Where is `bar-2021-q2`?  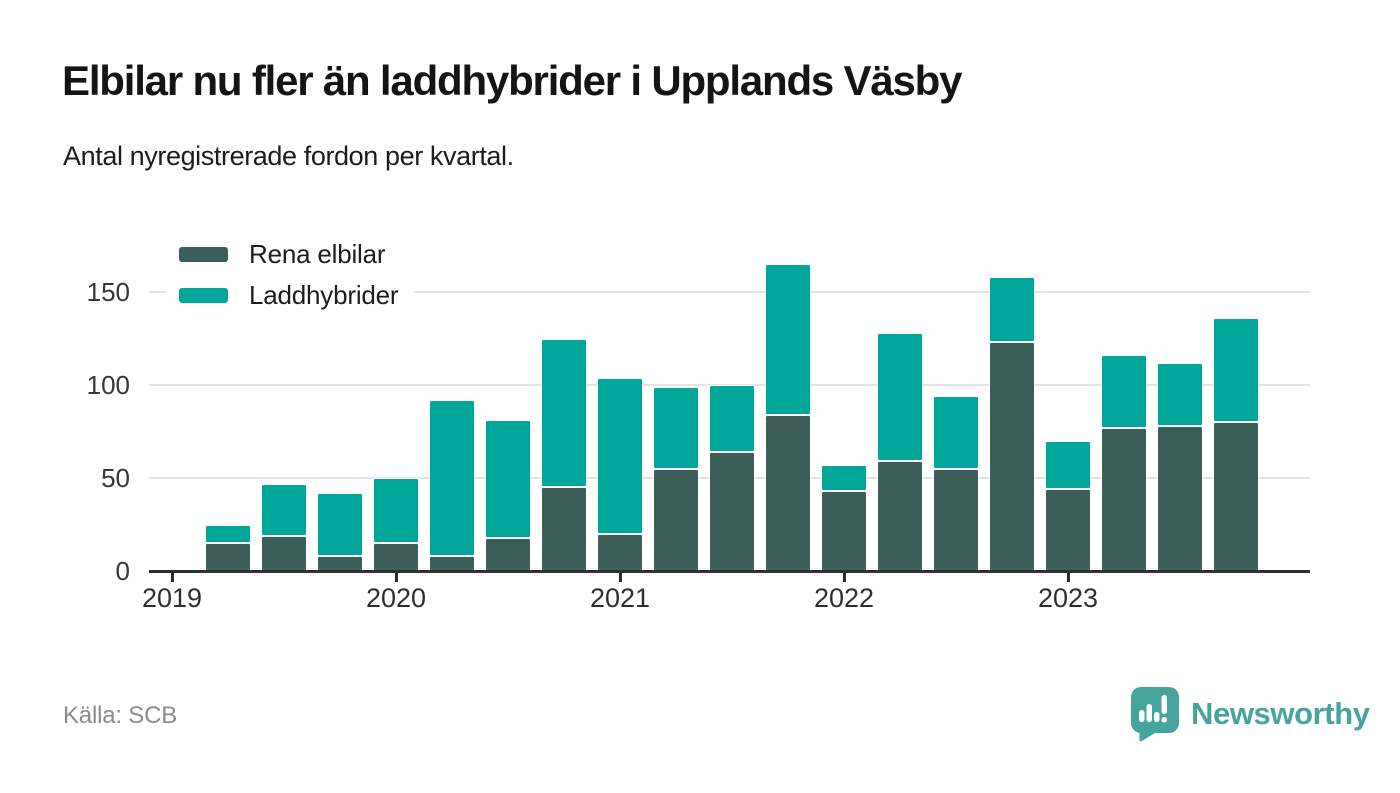 bar-2021-q2 is located at coordinates (676, 401).